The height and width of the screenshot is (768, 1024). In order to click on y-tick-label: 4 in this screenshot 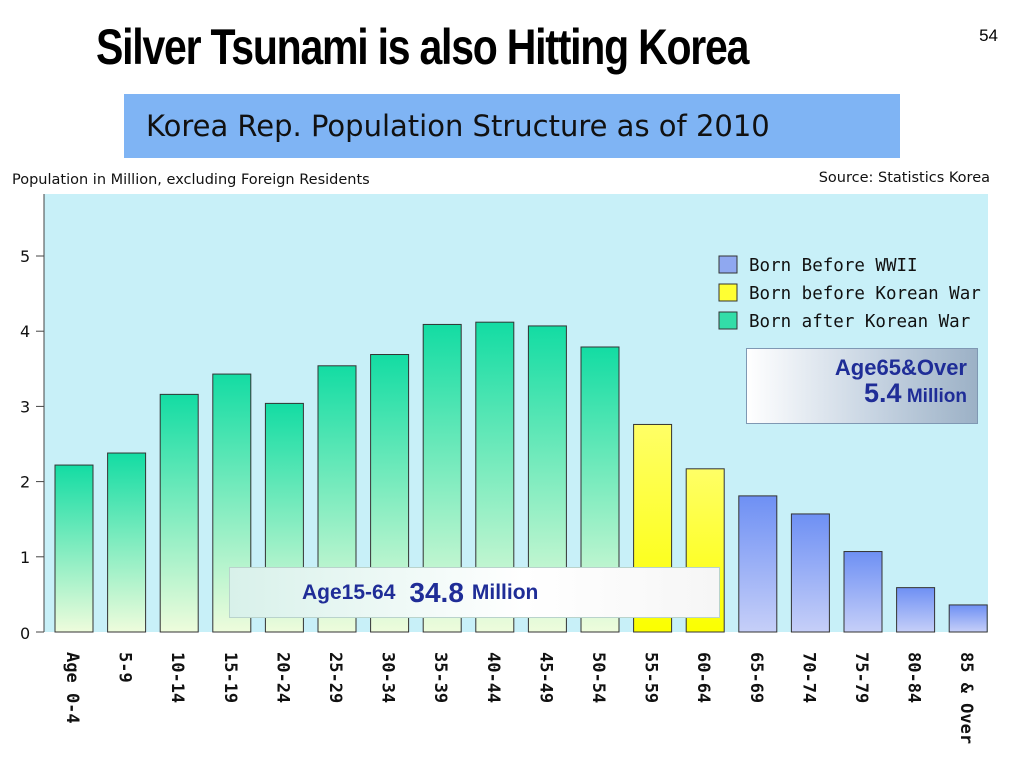, I will do `click(25, 331)`.